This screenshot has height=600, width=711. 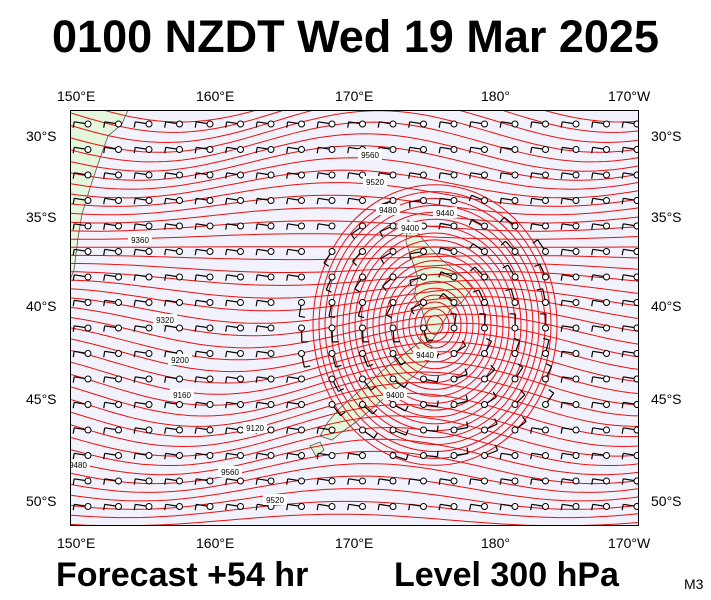 What do you see at coordinates (78, 465) in the screenshot?
I see `contour-label-text: 9480` at bounding box center [78, 465].